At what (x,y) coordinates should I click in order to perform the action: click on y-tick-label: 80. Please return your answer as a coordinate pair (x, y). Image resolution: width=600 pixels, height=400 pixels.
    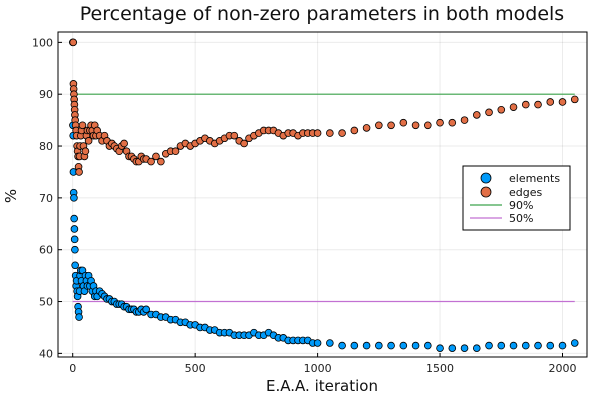
    Looking at the image, I should click on (46, 146).